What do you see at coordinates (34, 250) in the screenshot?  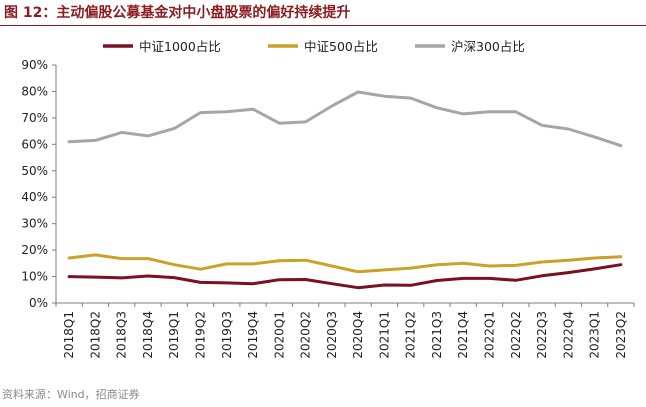 I see `y-tick-label: 20%` at bounding box center [34, 250].